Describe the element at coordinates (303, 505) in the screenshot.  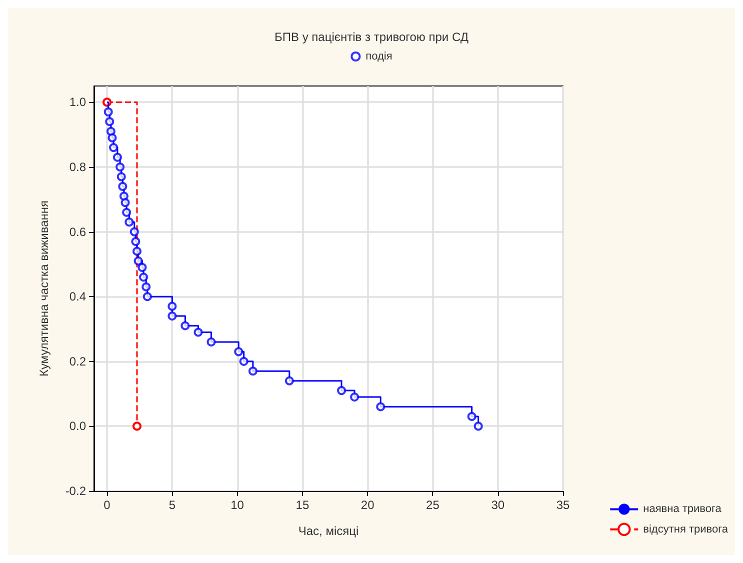
I see `x-tick-label: 15` at that location.